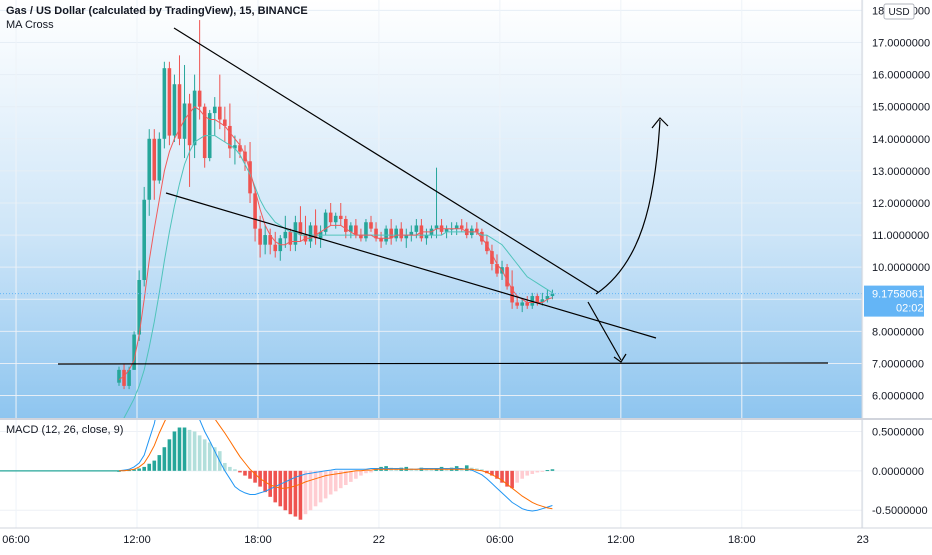  Describe the element at coordinates (898, 397) in the screenshot. I see `price-tick-label: 6.0000000` at that location.